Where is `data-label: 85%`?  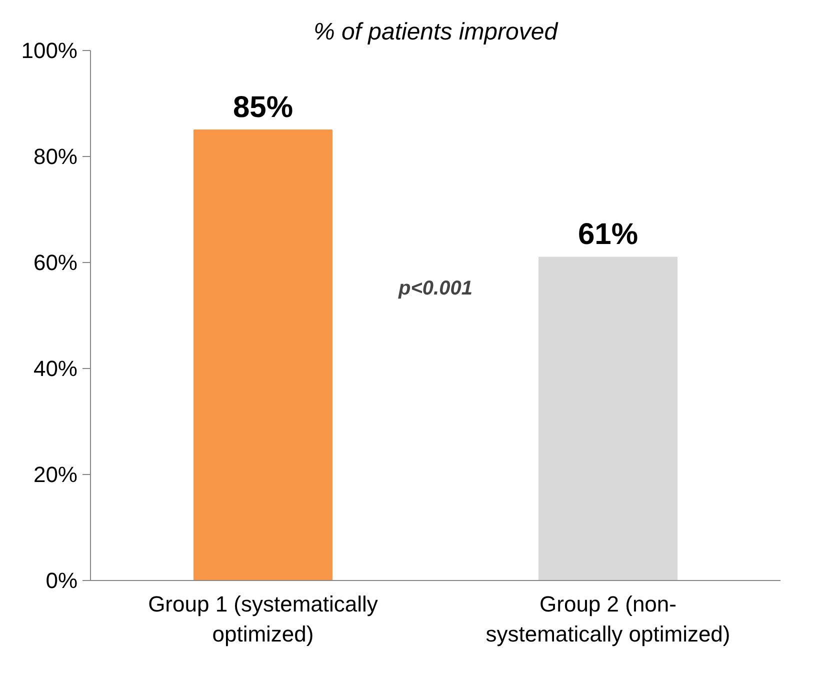
data-label: 85% is located at coordinates (263, 107).